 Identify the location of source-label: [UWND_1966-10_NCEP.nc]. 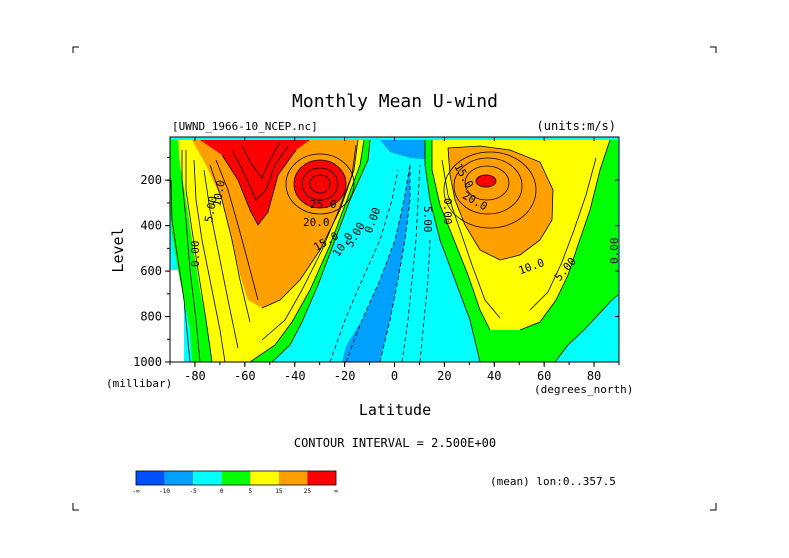
(245, 126).